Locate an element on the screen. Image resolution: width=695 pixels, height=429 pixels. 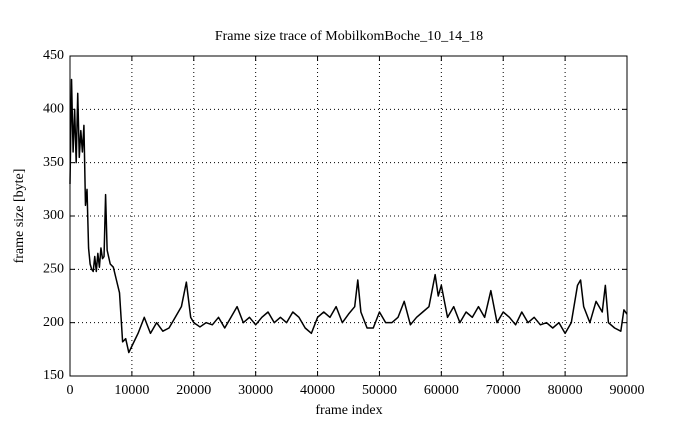
y-tick-label: 300 is located at coordinates (53, 215).